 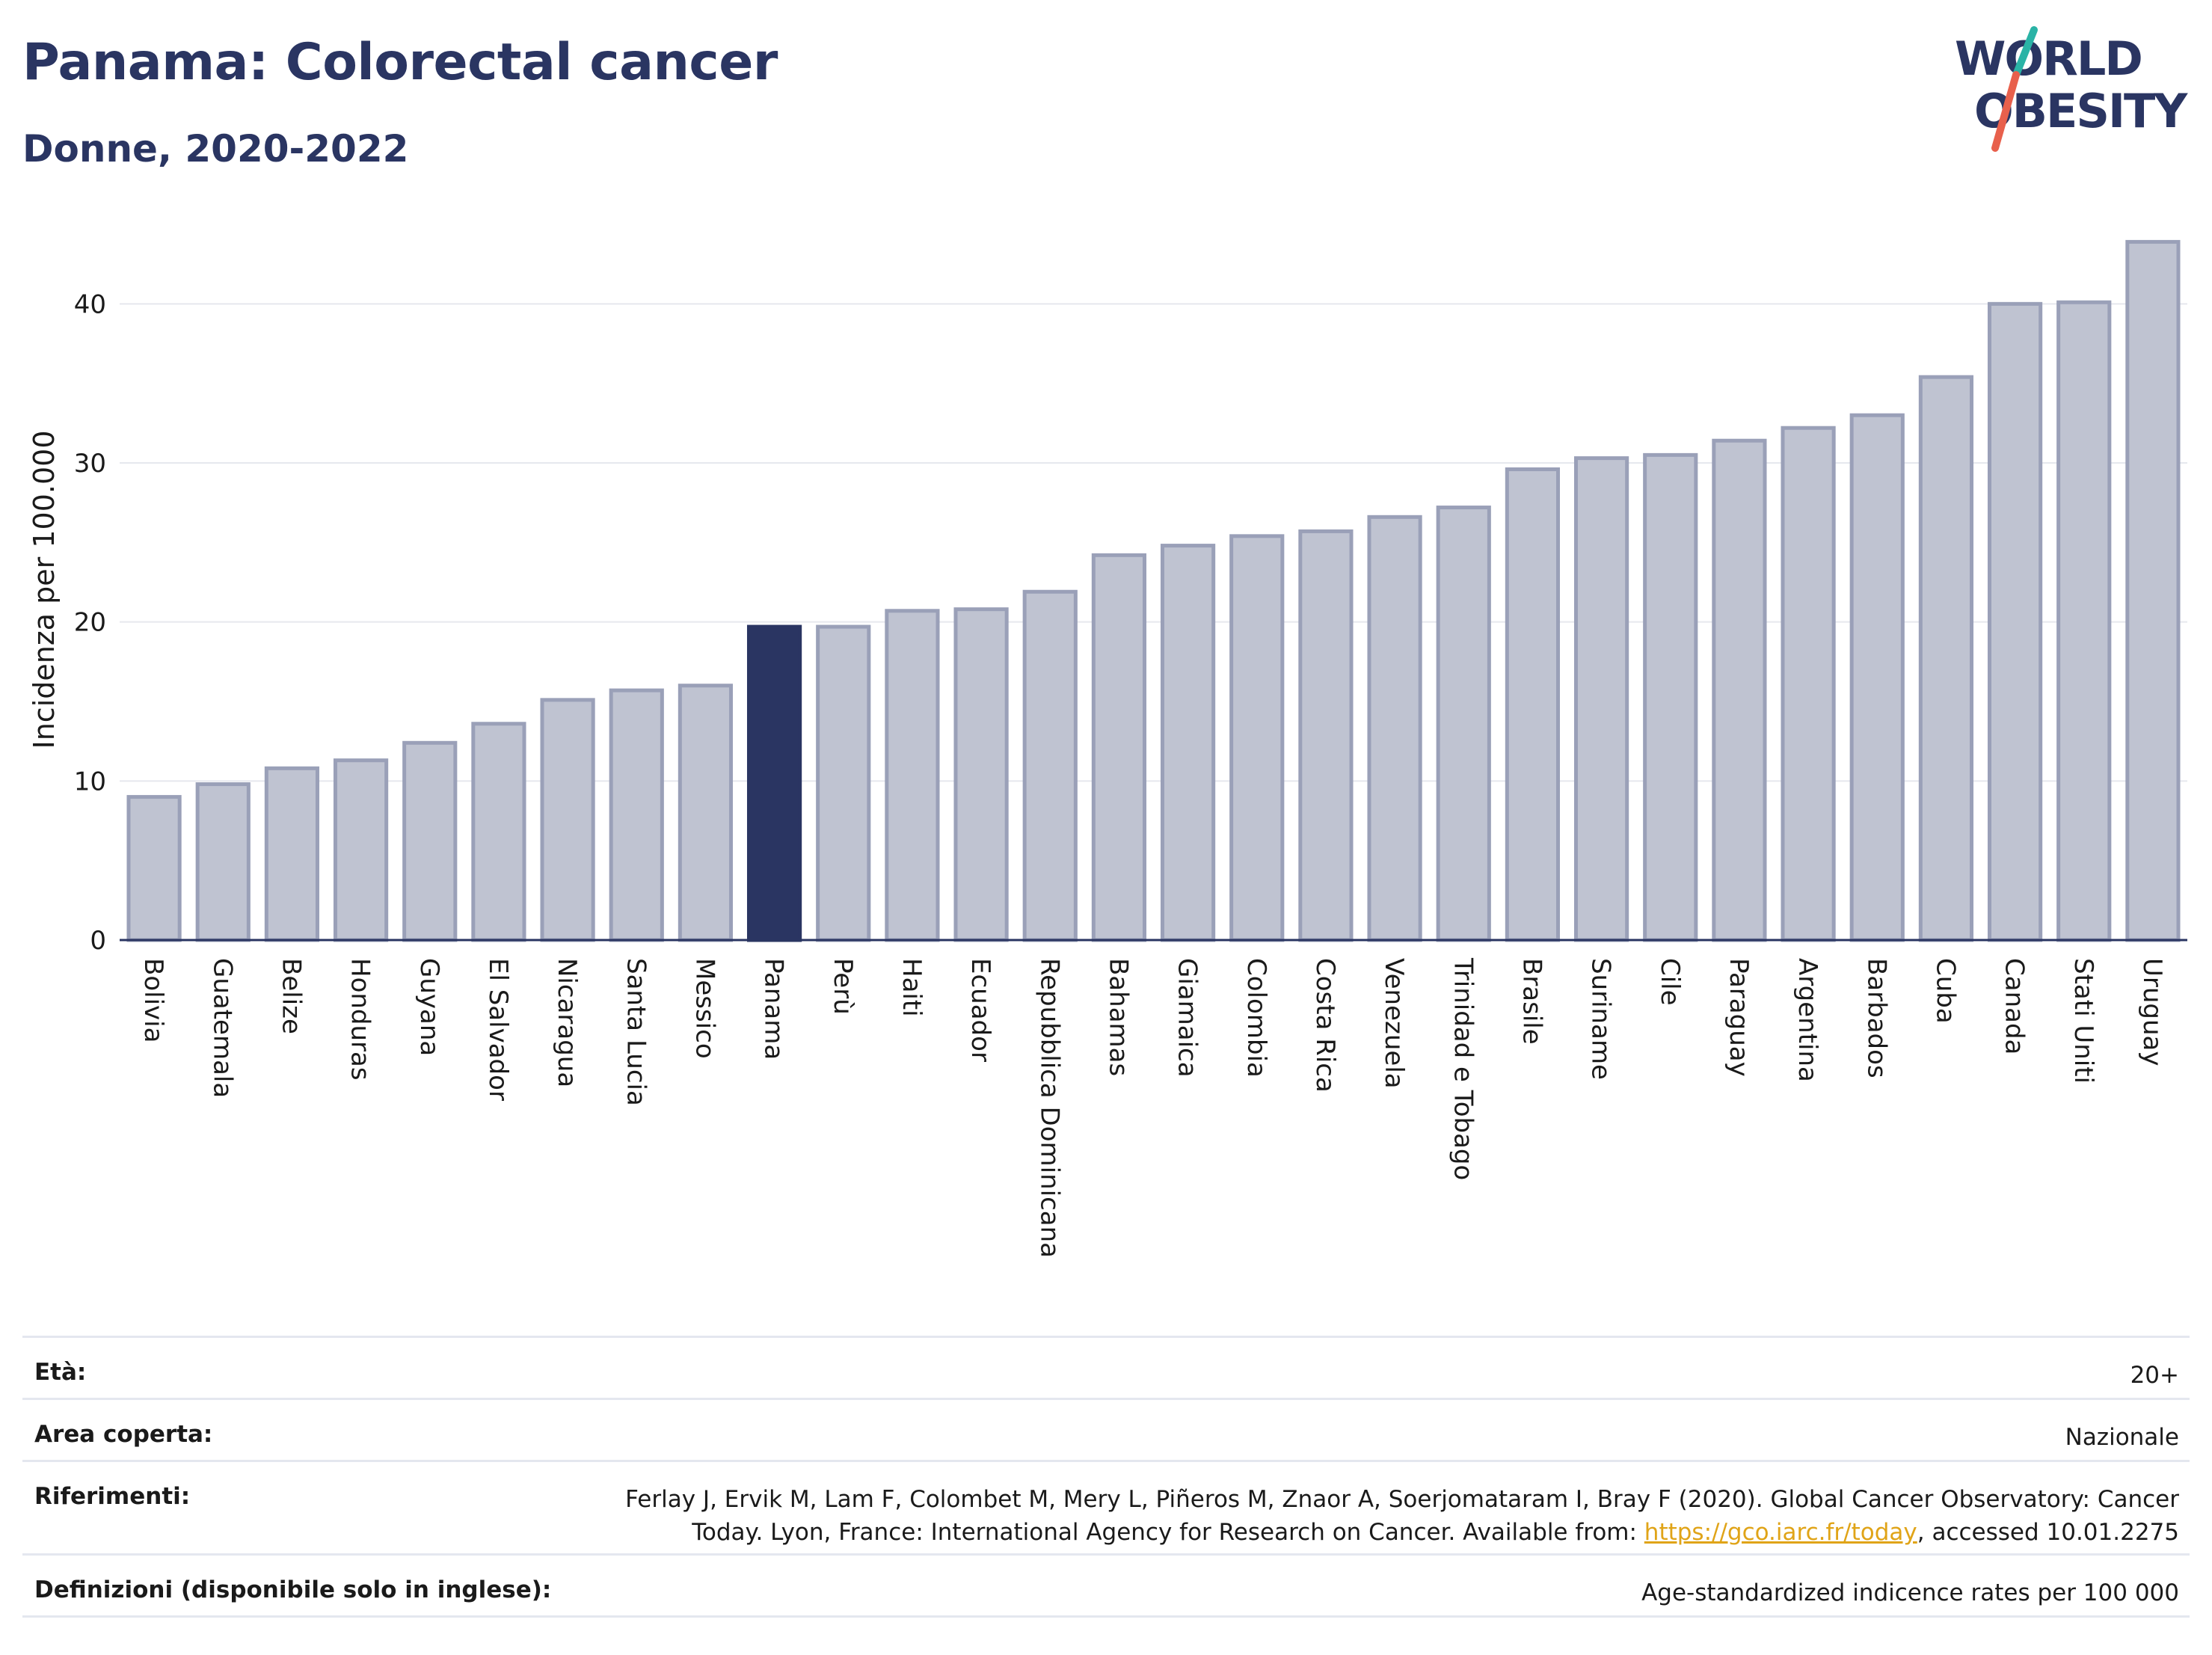 What do you see at coordinates (1670, 982) in the screenshot?
I see `x-tick-label: Cile` at bounding box center [1670, 982].